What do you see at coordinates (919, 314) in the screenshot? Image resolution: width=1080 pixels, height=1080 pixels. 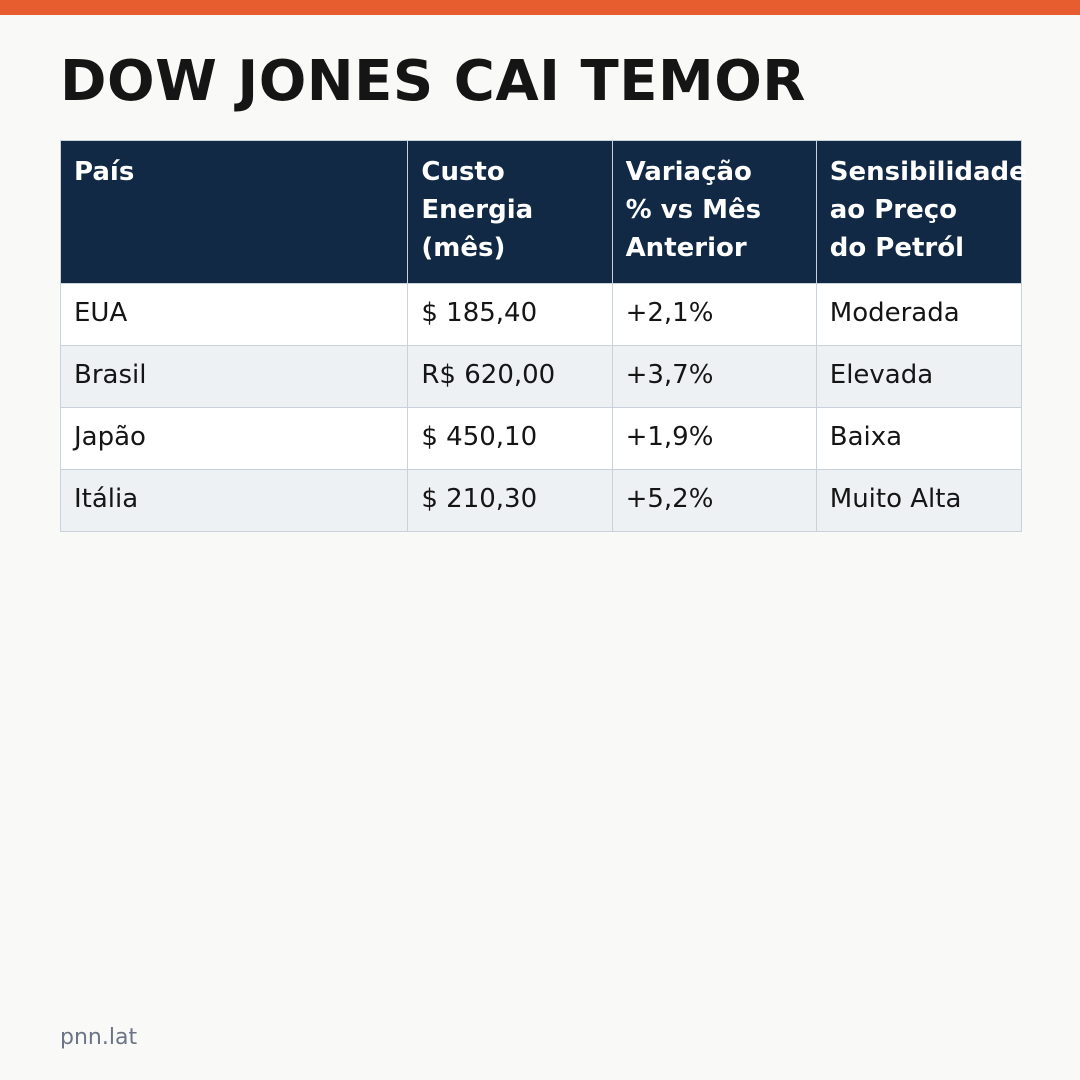 I see `cell-sensitivity: Moderada` at bounding box center [919, 314].